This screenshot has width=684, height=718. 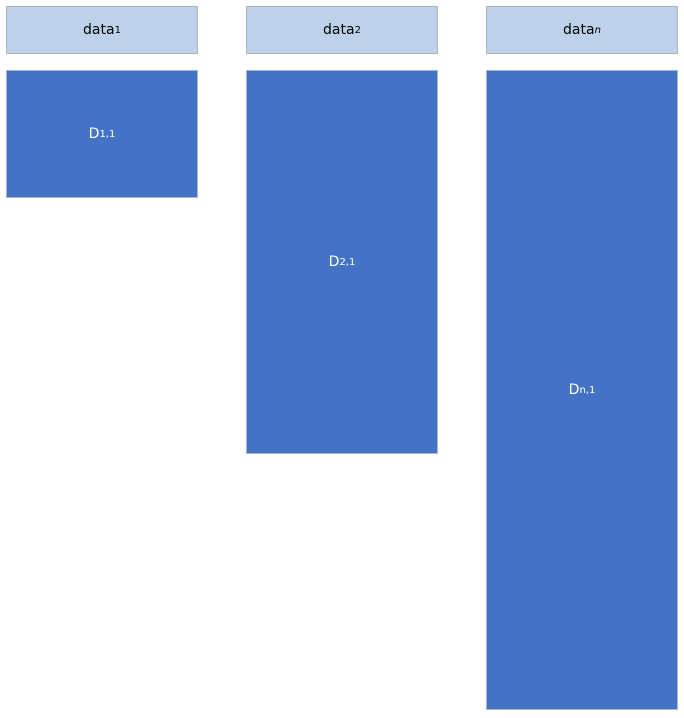 What do you see at coordinates (597, 30) in the screenshot?
I see `header-subscript: n` at bounding box center [597, 30].